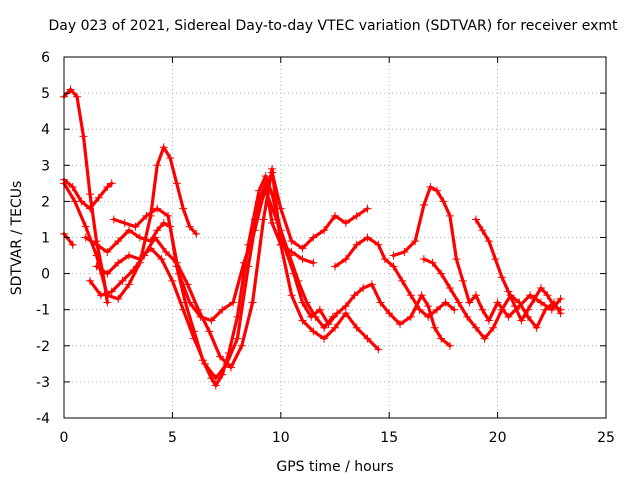 This screenshot has height=480, width=640. Describe the element at coordinates (334, 467) in the screenshot. I see `x-axis-label: GPS time / hours` at that location.